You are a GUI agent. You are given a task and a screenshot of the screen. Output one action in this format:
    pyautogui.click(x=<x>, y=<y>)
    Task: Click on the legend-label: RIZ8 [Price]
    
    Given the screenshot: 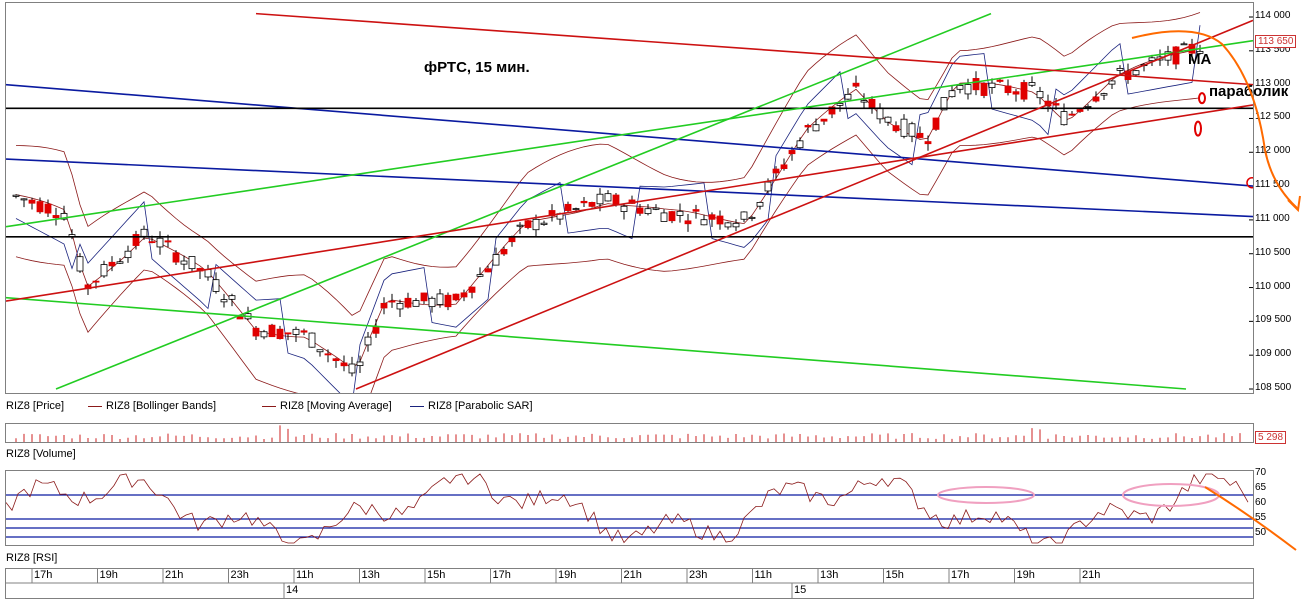 What is the action you would take?
    pyautogui.click(x=35, y=406)
    